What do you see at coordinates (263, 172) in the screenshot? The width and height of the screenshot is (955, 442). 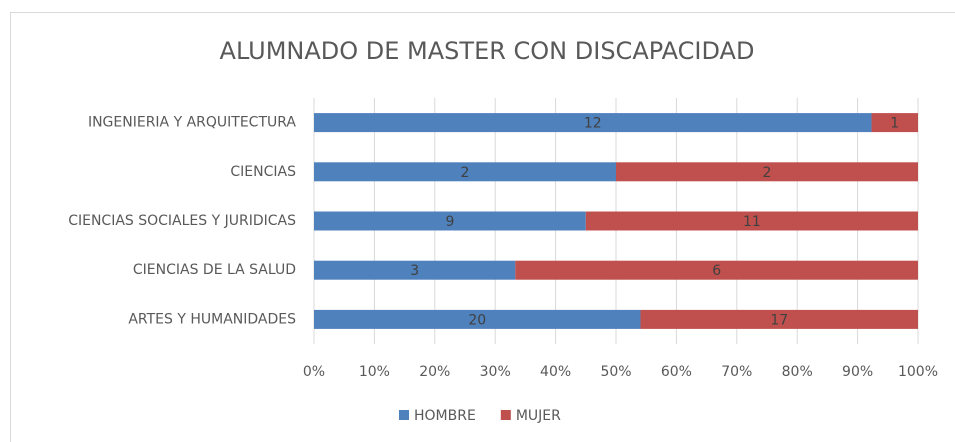 I see `y-tick-label: CIENCIAS` at bounding box center [263, 172].